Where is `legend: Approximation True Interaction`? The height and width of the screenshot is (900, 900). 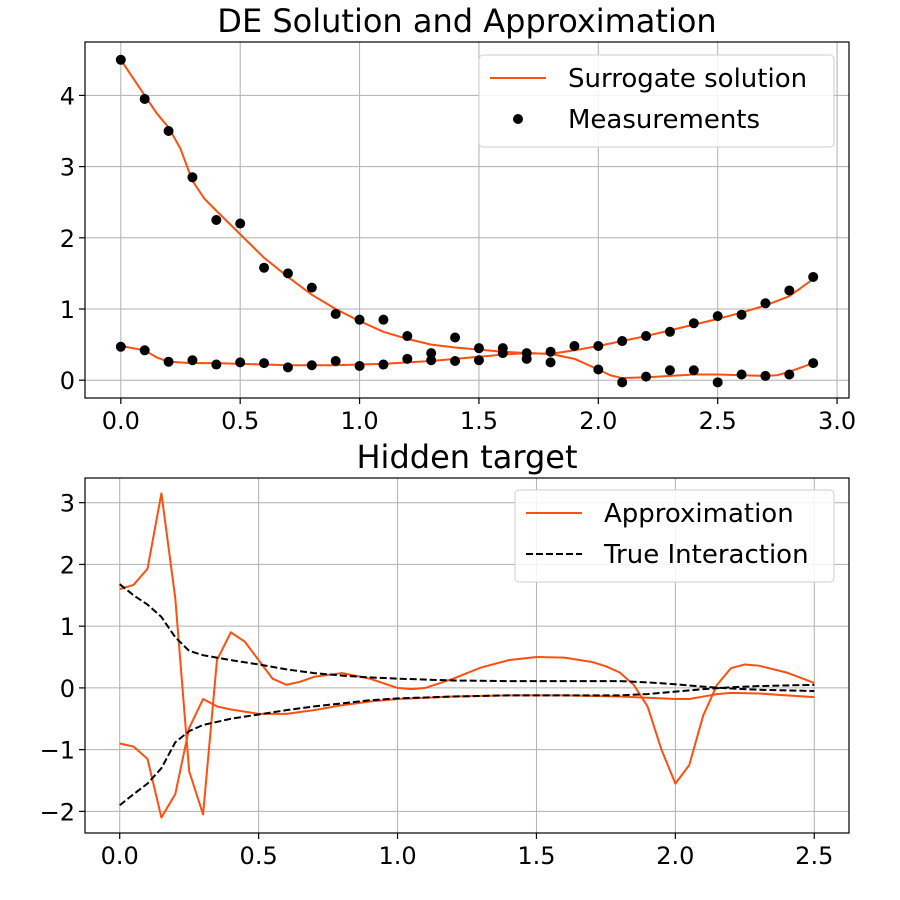 legend: Approximation True Interaction is located at coordinates (674, 536).